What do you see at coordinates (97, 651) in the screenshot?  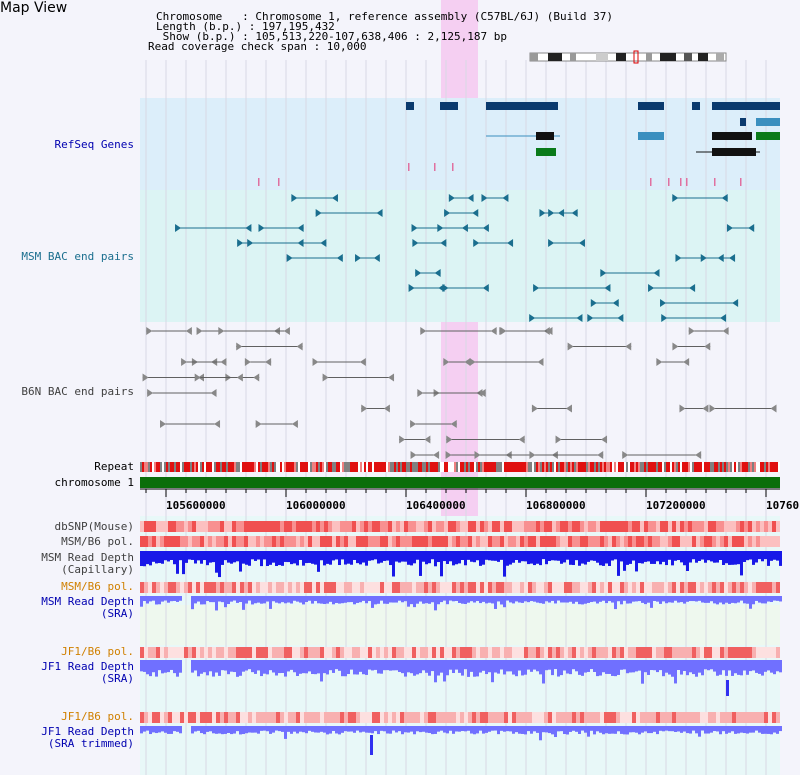 I see `jf1-b6-pol-label-1: JF1/B6 pol.` at bounding box center [97, 651].